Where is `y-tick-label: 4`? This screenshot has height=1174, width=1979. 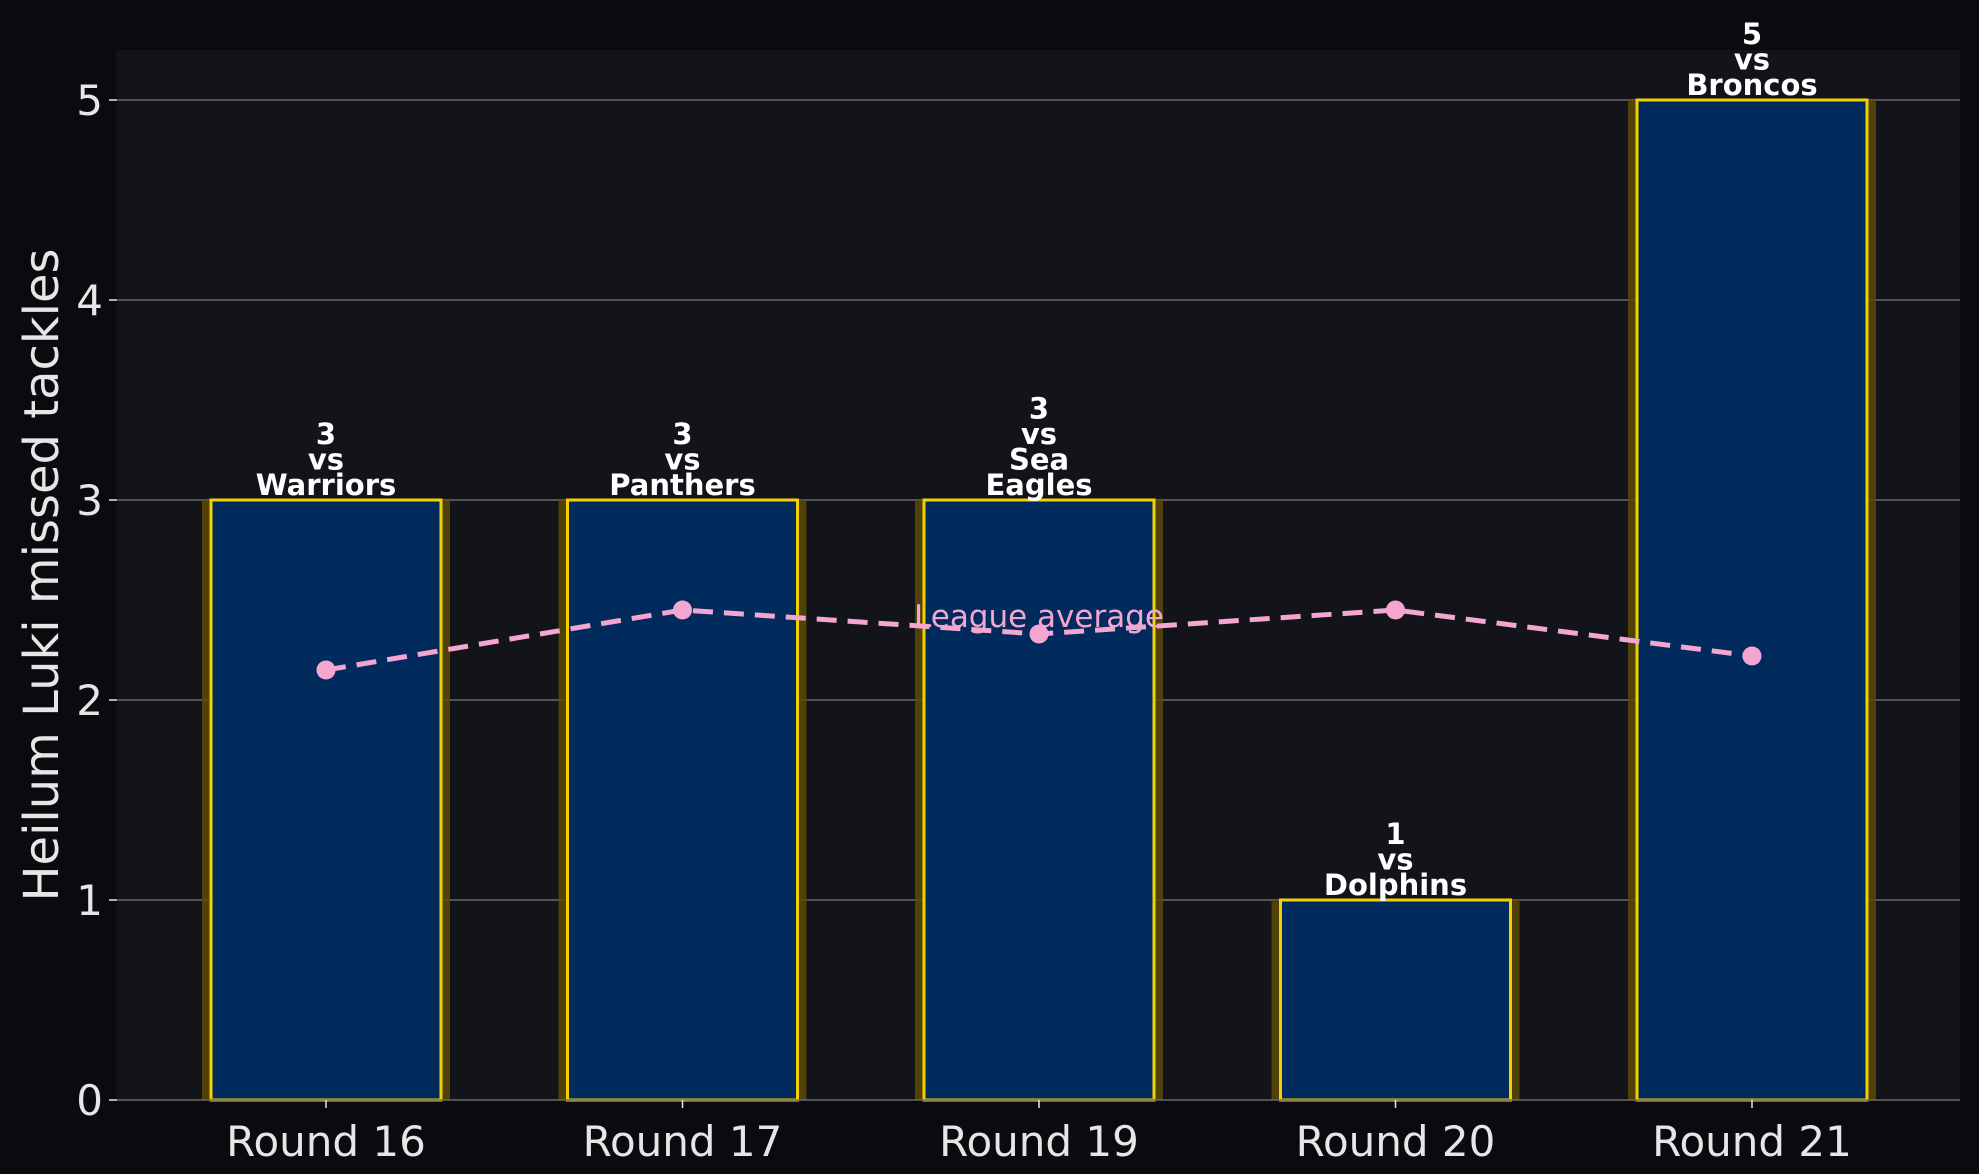 y-tick-label: 4 is located at coordinates (89, 300).